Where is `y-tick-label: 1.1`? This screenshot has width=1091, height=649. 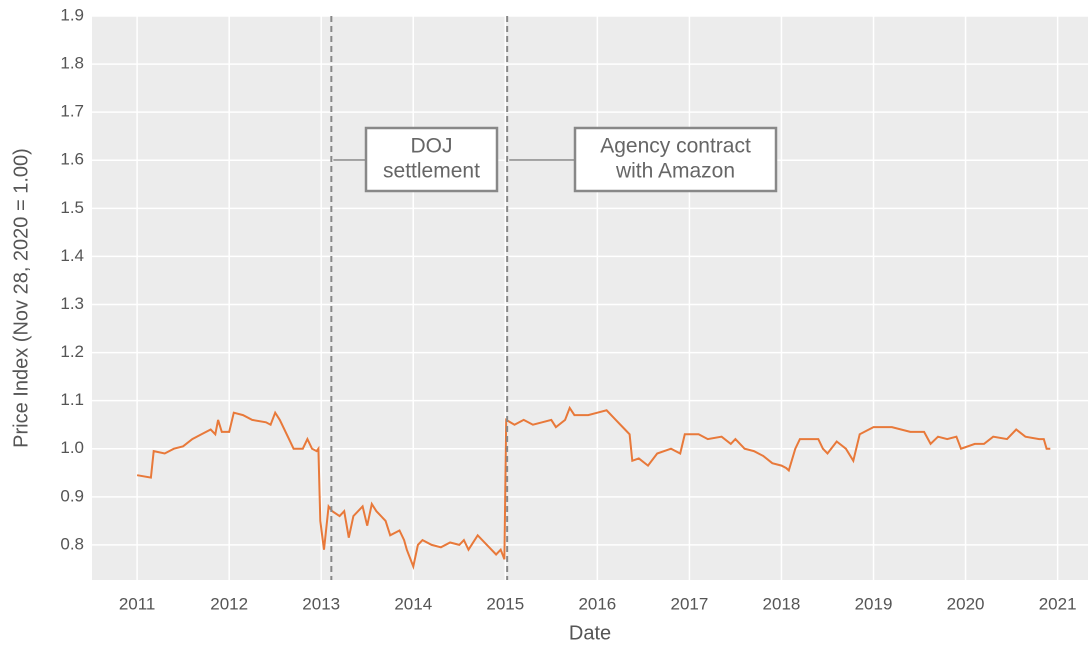 y-tick-label: 1.1 is located at coordinates (72, 399).